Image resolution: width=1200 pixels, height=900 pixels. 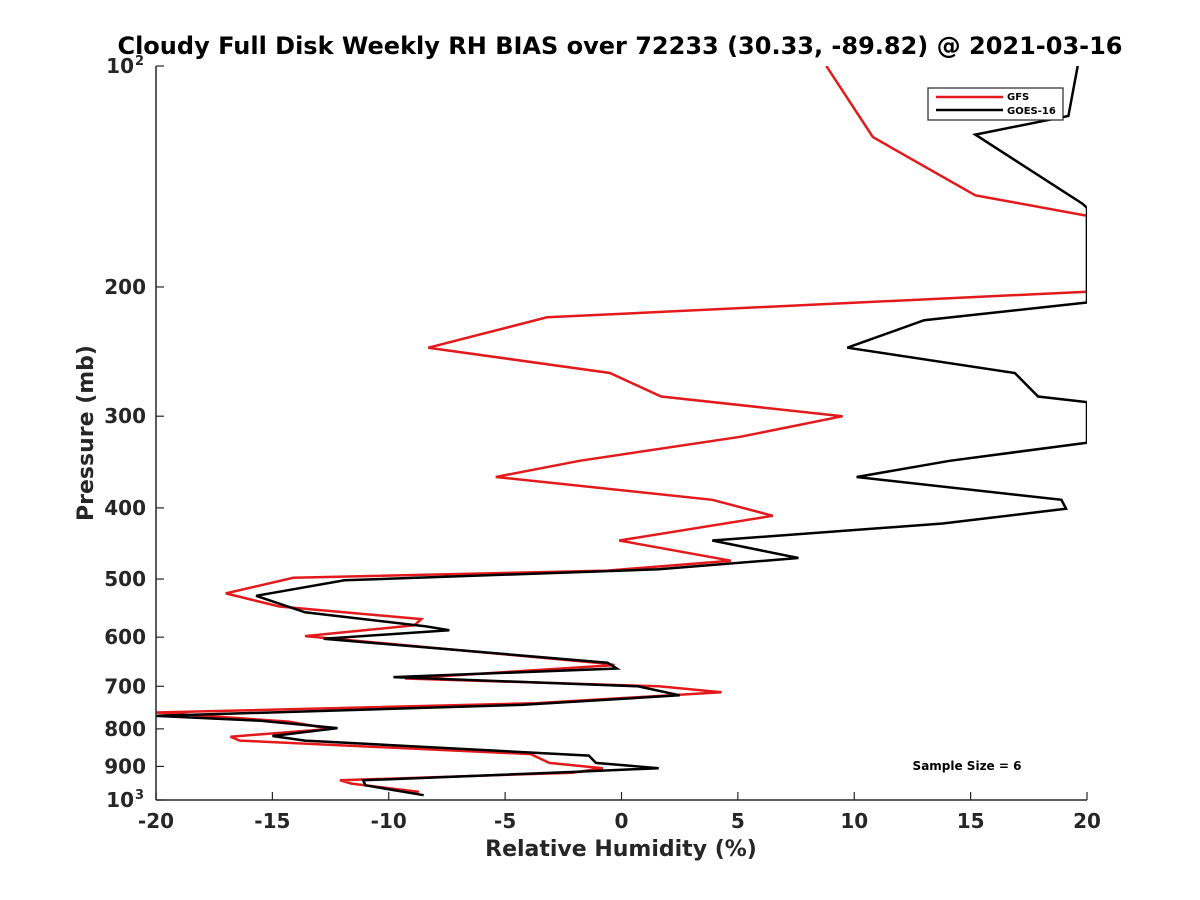 I want to click on x-tick-label: 0, so click(x=622, y=821).